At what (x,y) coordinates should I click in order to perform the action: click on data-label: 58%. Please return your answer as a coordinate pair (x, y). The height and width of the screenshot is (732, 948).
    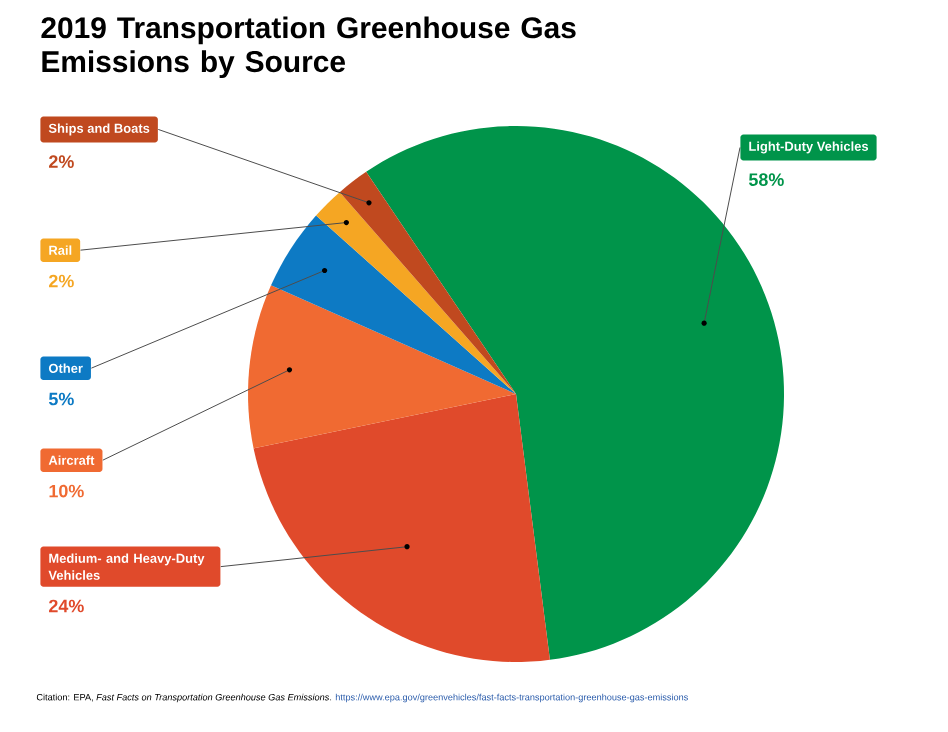
    Looking at the image, I should click on (766, 180).